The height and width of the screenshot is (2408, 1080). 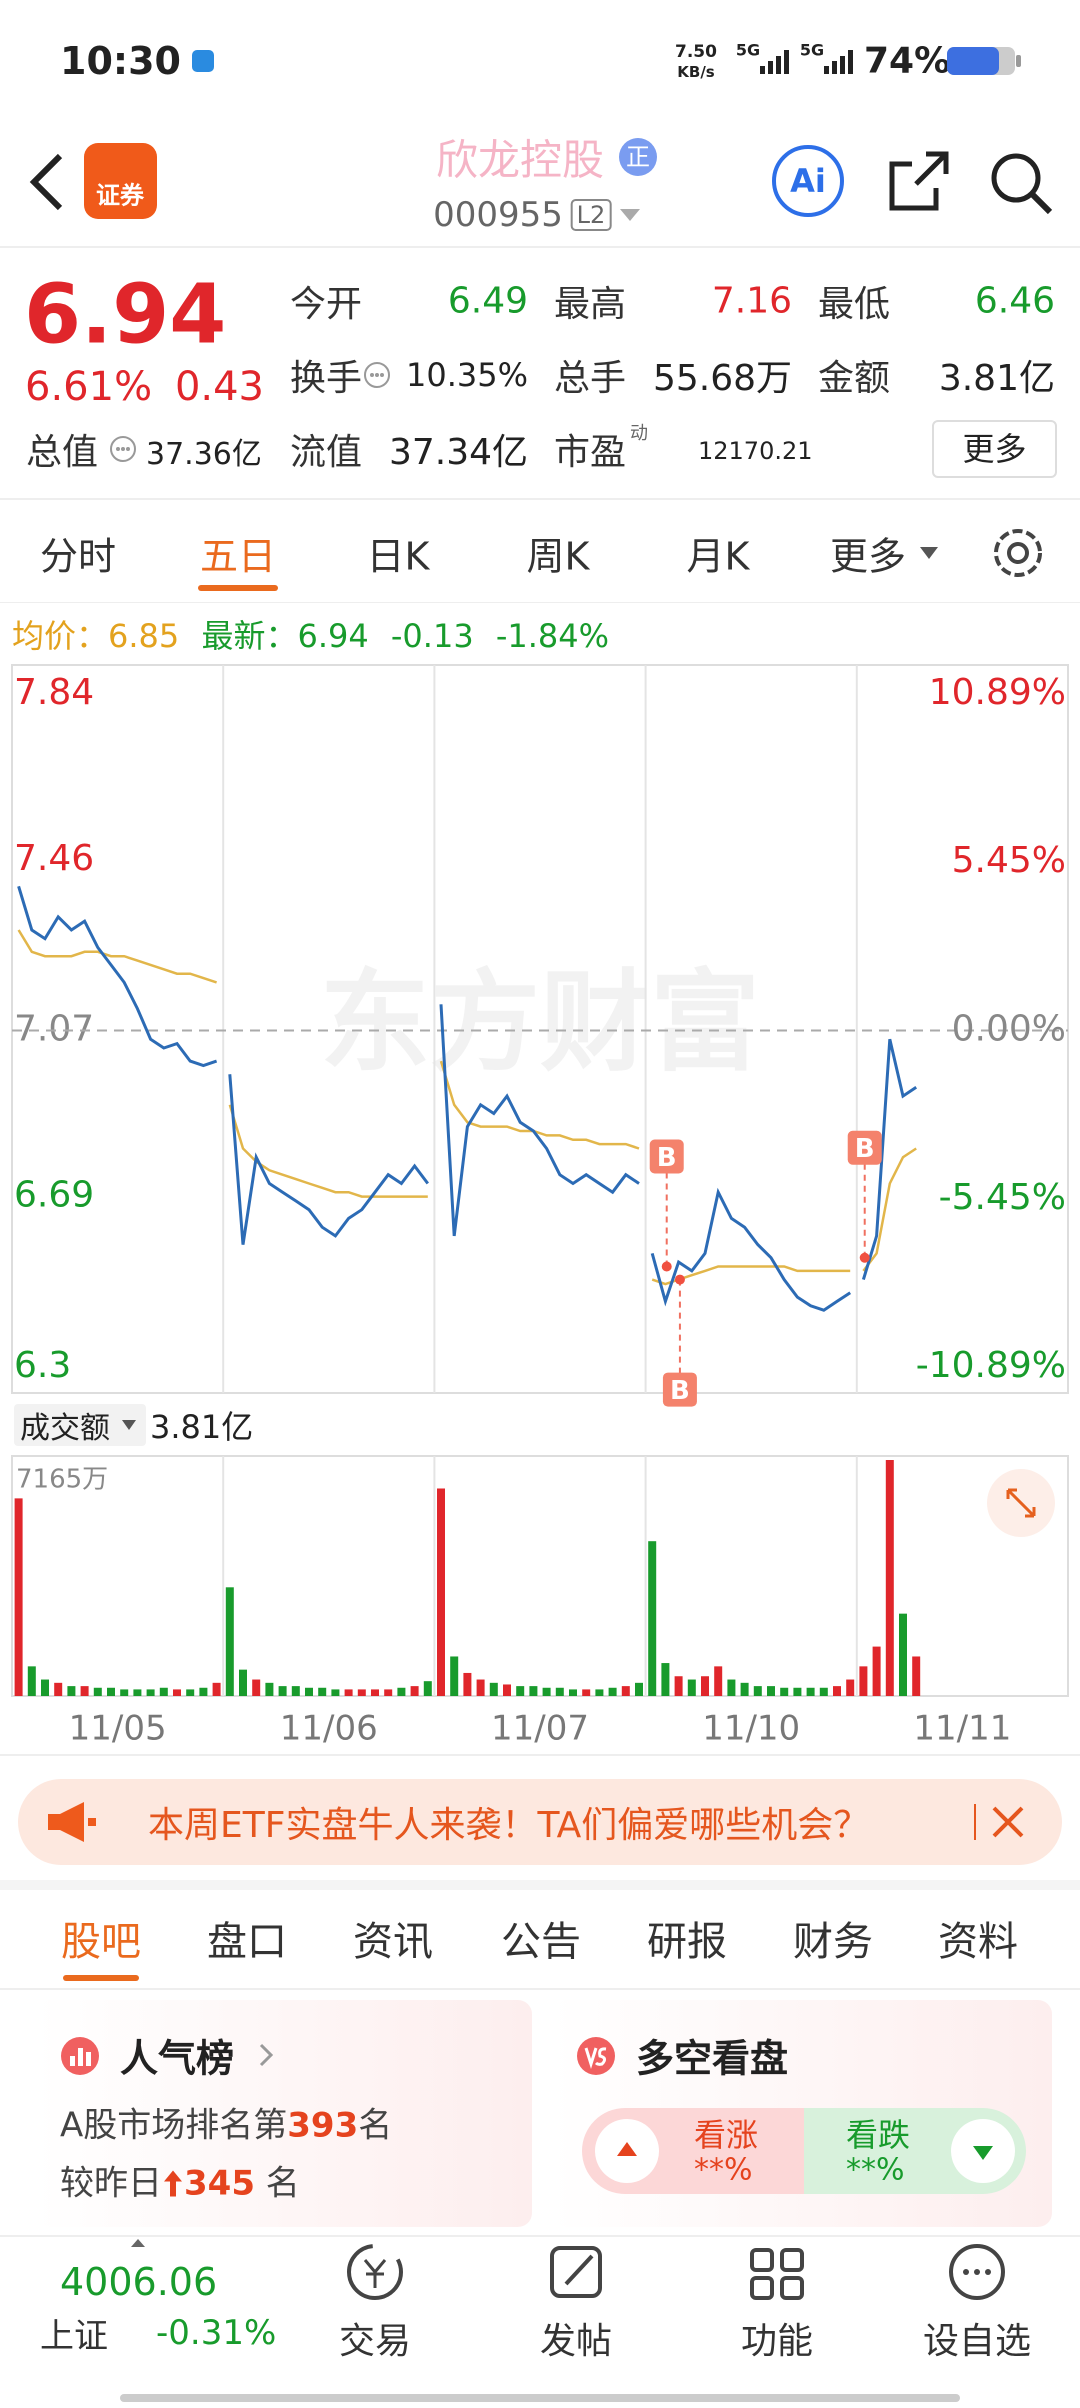 I want to click on field-label: 金额, so click(x=854, y=378).